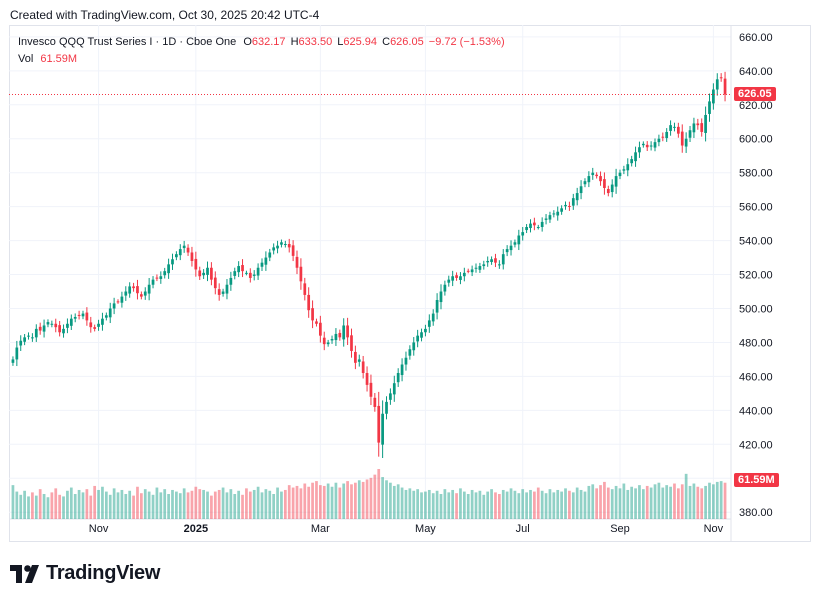 This screenshot has width=821, height=603. What do you see at coordinates (756, 38) in the screenshot?
I see `price-tick-label: 660.00` at bounding box center [756, 38].